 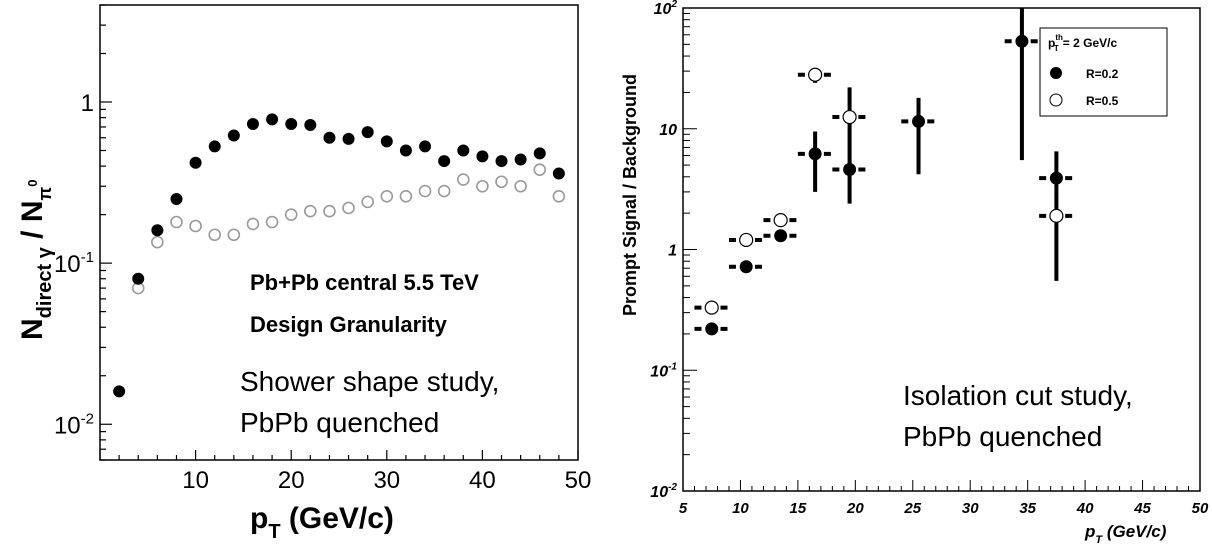 I want to click on right-y-tick-label-exp: -1, so click(x=672, y=366).